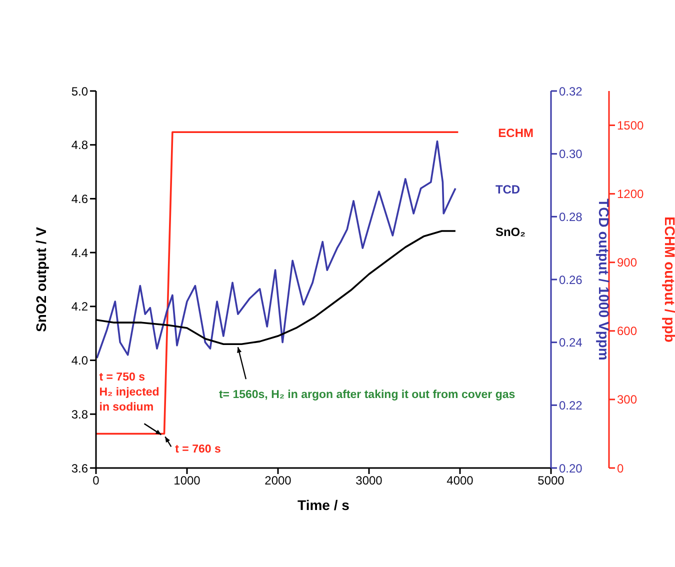 The image size is (675, 567). I want to click on y2-axis-title: TCD output / 1000 Vppm, so click(604, 279).